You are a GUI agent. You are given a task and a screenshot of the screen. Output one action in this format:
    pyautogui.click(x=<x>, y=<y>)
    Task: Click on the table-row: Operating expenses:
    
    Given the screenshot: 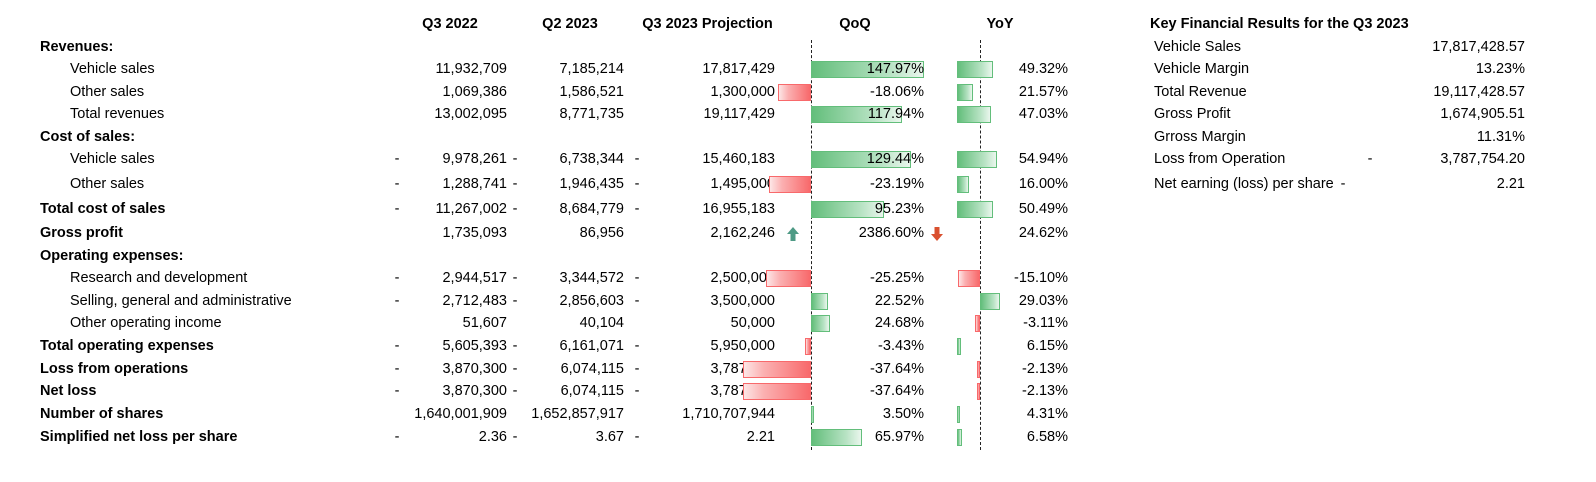 What is the action you would take?
    pyautogui.click(x=555, y=256)
    